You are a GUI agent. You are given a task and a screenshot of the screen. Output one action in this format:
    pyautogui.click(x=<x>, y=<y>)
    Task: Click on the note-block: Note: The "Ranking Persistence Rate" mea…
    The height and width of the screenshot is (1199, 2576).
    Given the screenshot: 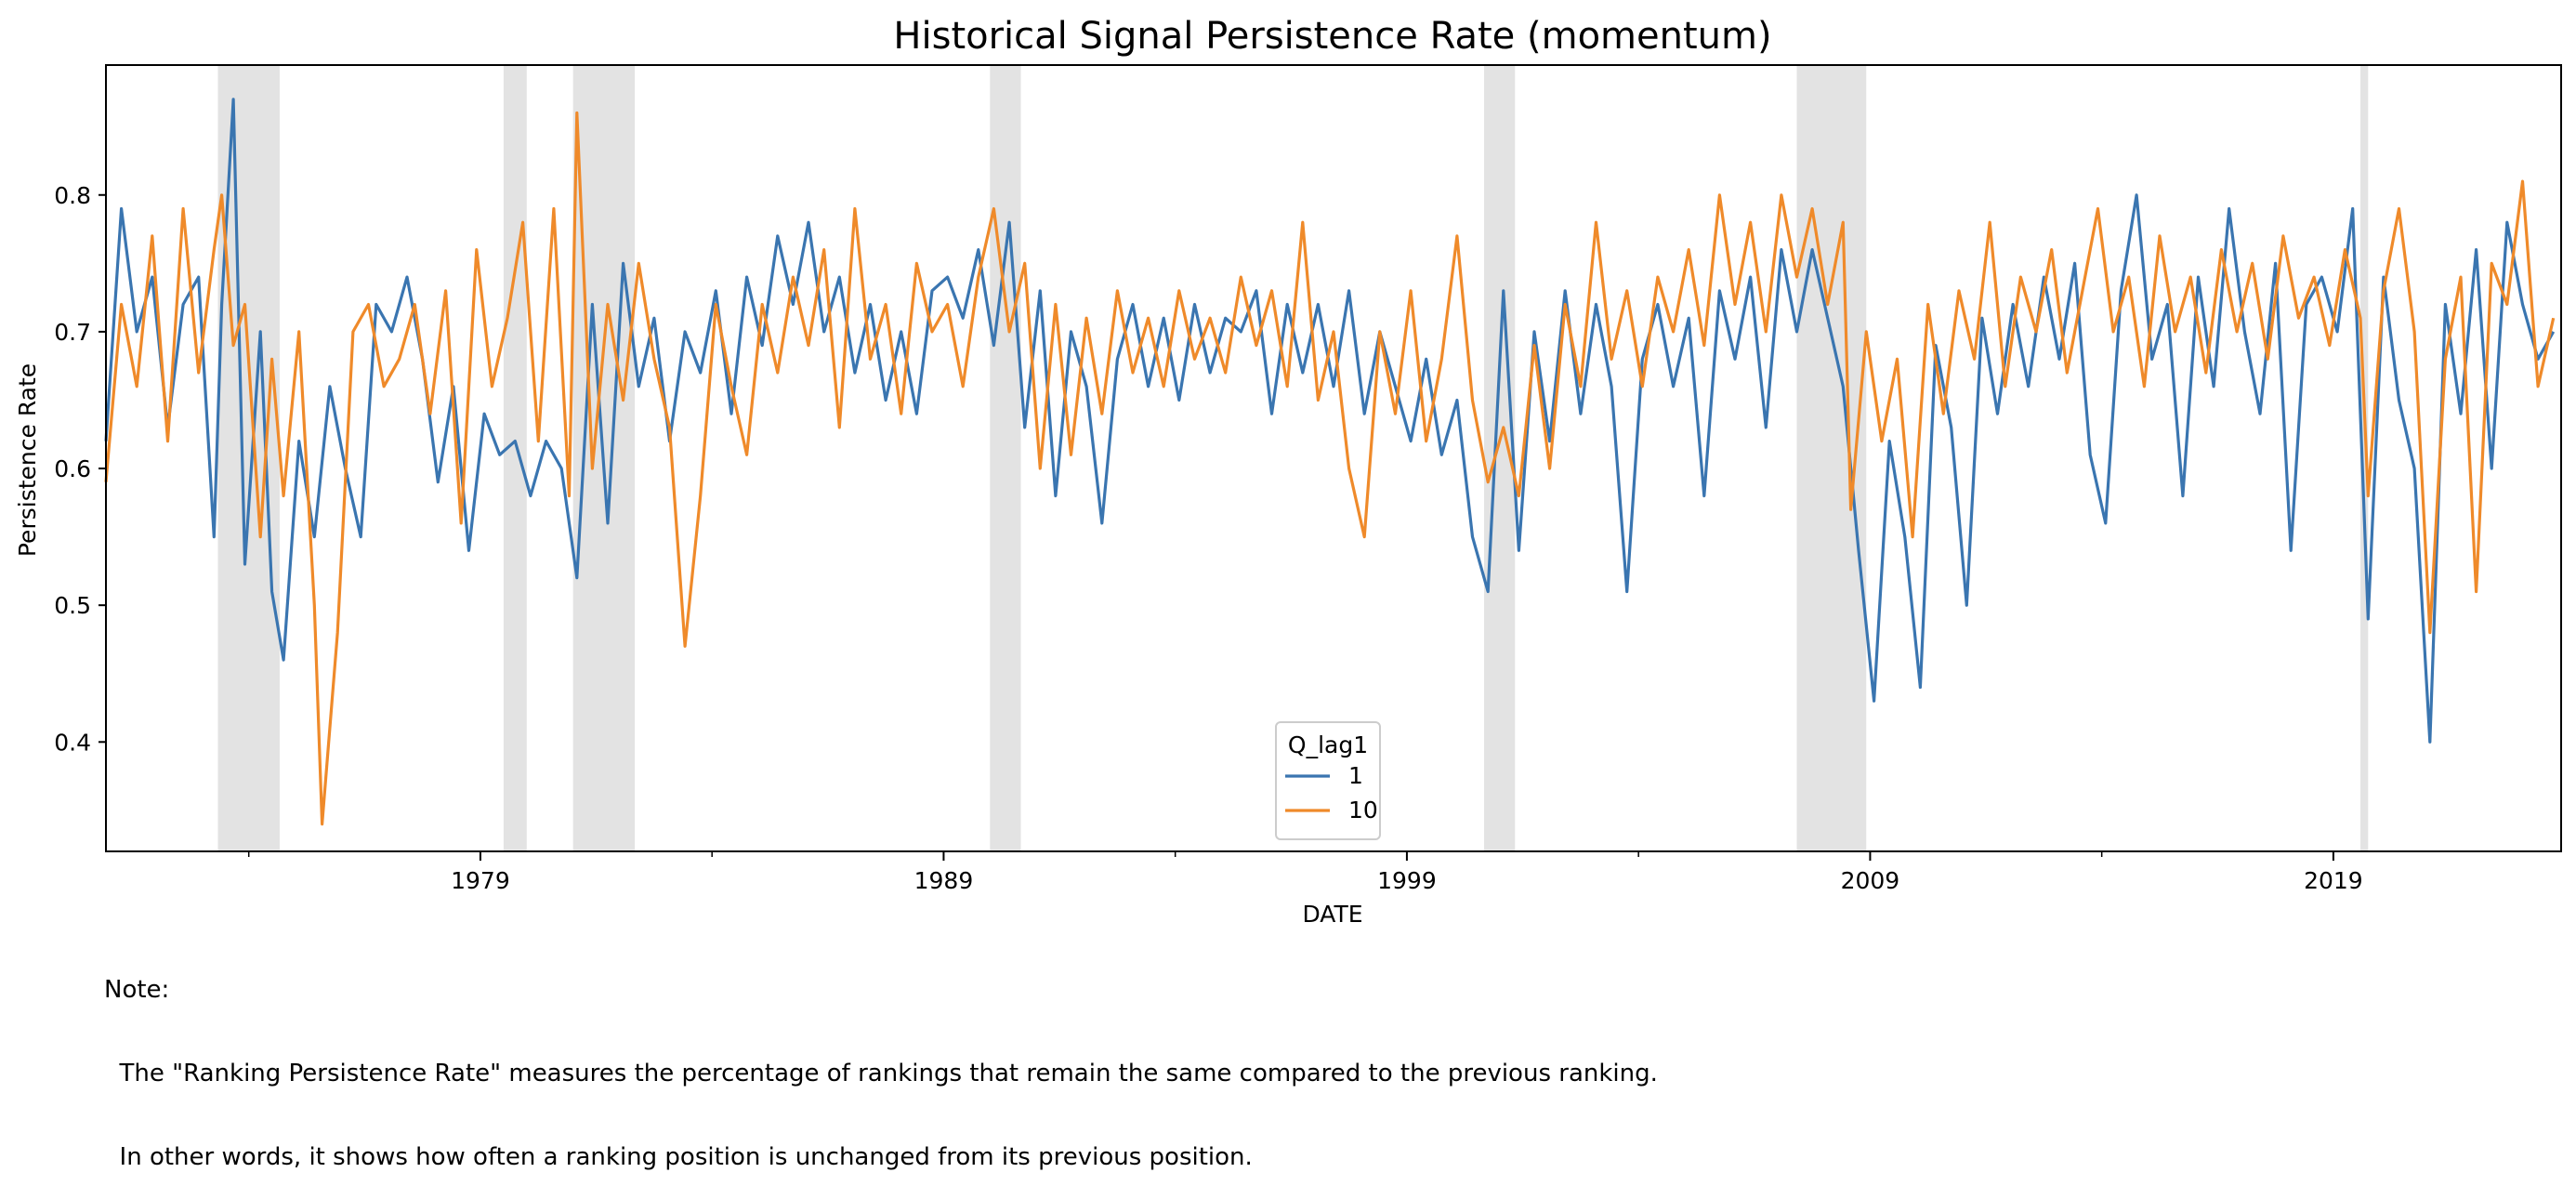 What is the action you would take?
    pyautogui.click(x=881, y=1059)
    